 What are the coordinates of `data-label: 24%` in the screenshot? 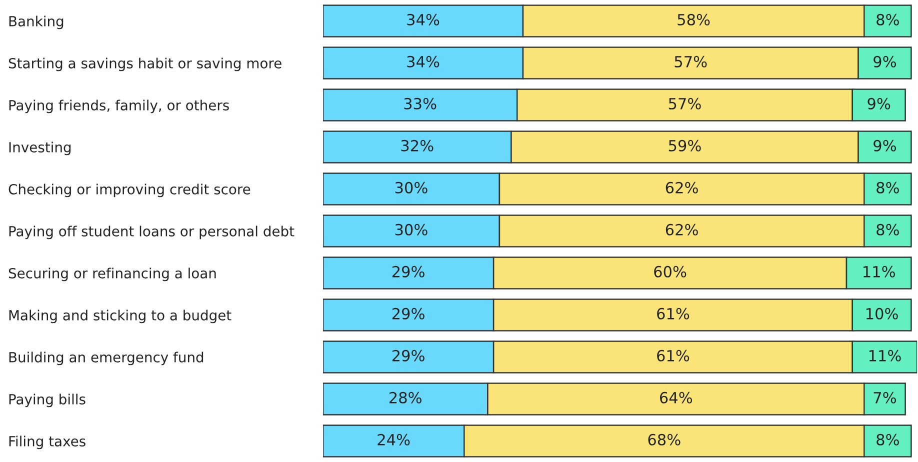 It's located at (394, 440).